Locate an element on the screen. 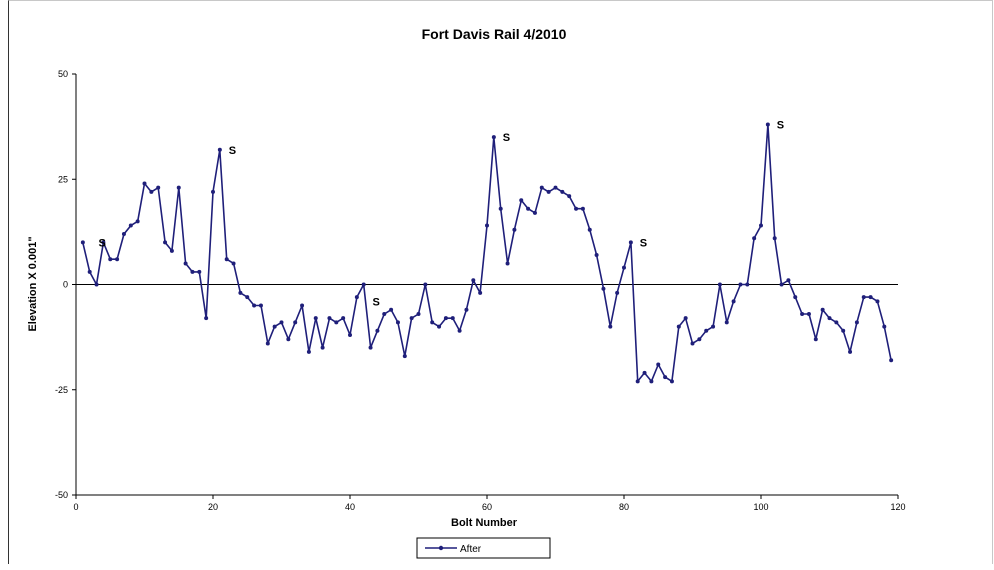  legend-marker-swatch is located at coordinates (441, 548).